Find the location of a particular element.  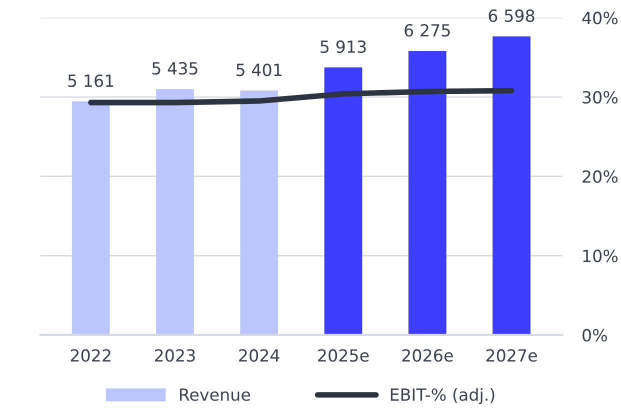

y2-tick-label: 40% is located at coordinates (600, 18).